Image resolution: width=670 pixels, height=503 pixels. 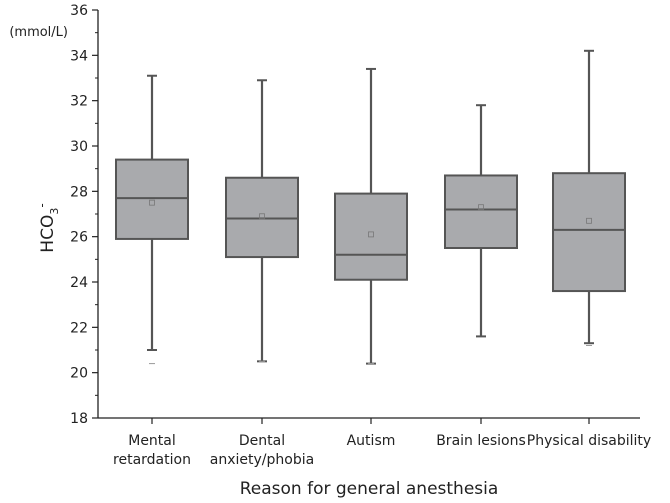 What do you see at coordinates (79, 419) in the screenshot?
I see `y-tick-label: 18` at bounding box center [79, 419].